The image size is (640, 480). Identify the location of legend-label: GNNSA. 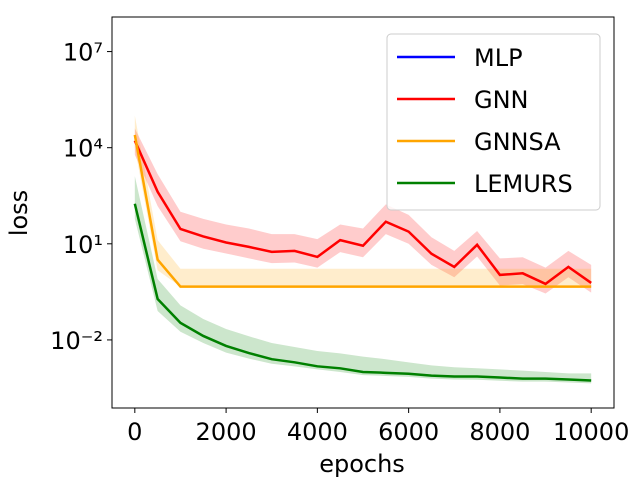
(517, 142).